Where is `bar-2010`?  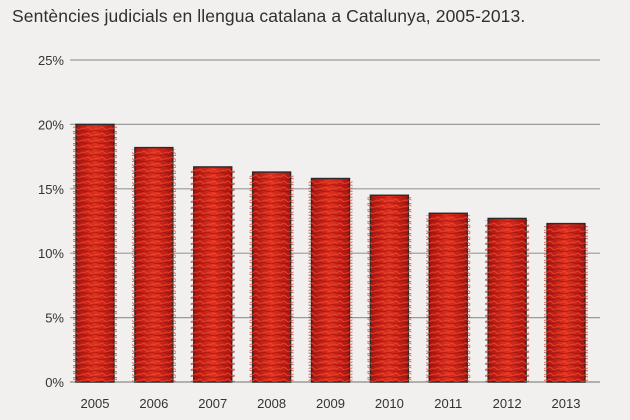
bar-2010 is located at coordinates (389, 288).